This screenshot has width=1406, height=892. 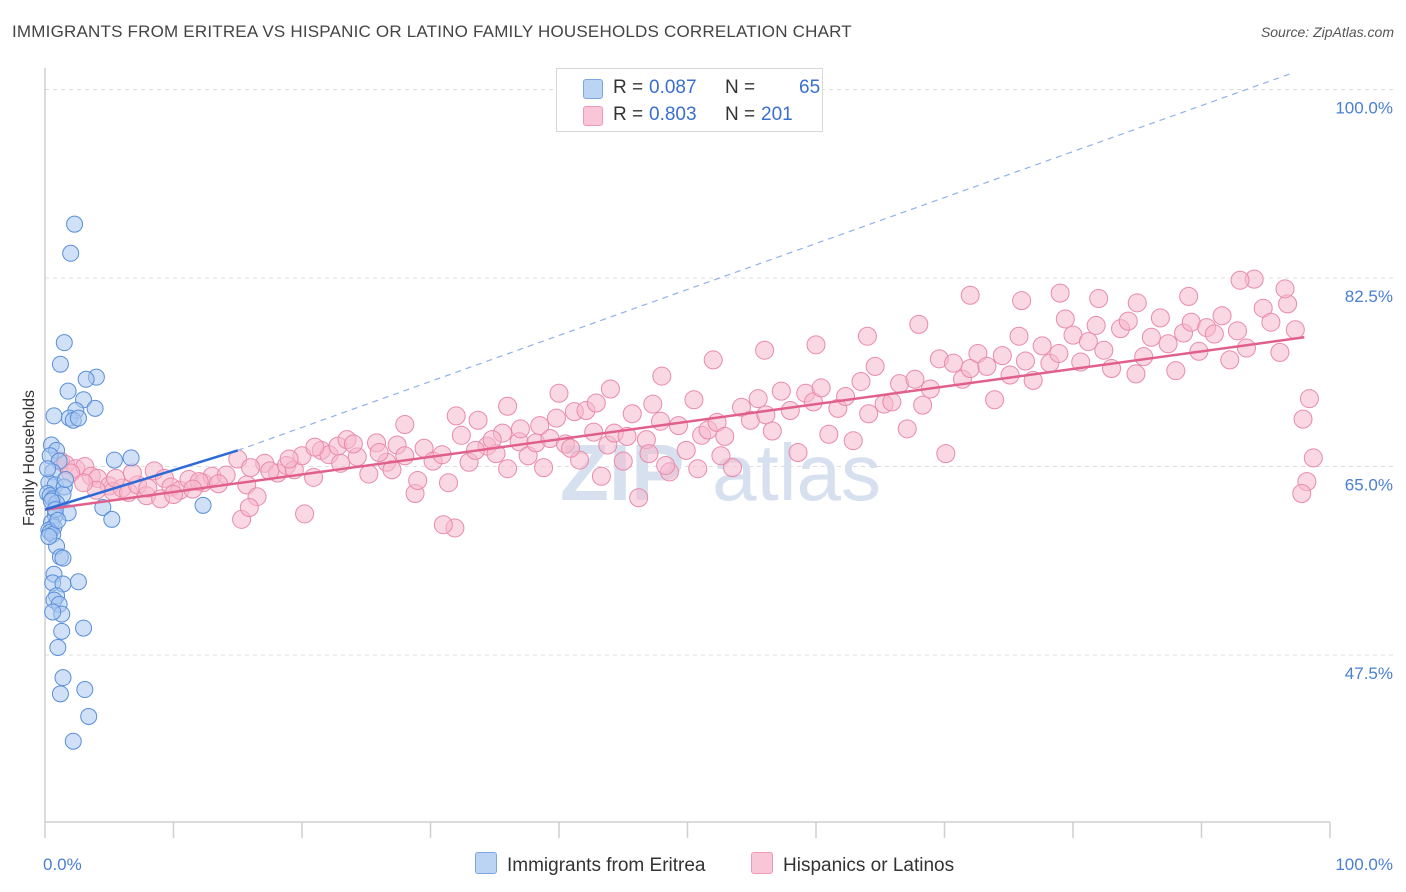 What do you see at coordinates (689, 100) in the screenshot?
I see `correlation-legend: R = 0.087 N = 65 R = 0.803 N = 201` at bounding box center [689, 100].